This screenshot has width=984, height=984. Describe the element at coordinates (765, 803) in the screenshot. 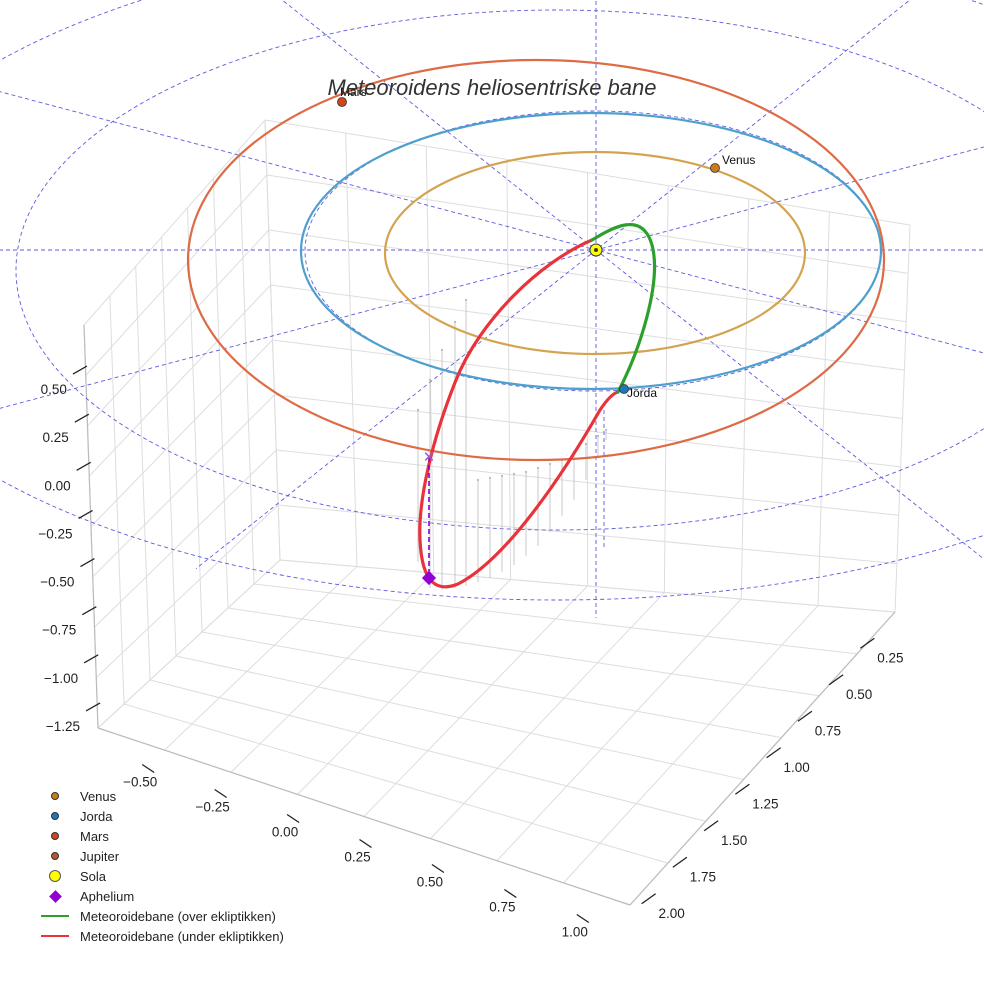

I see `y-axis-tick-label: 1.25` at that location.